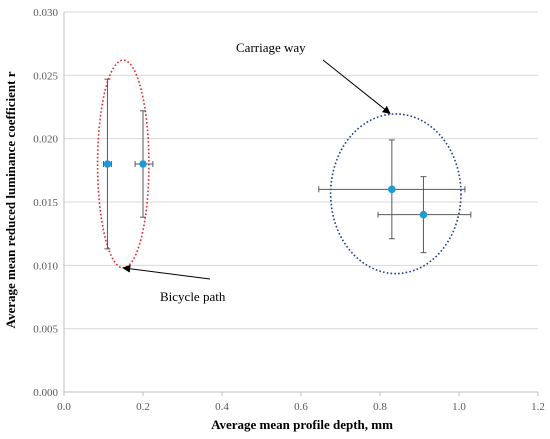 This screenshot has height=439, width=550. What do you see at coordinates (301, 407) in the screenshot?
I see `x-tick-label: 0.6` at bounding box center [301, 407].